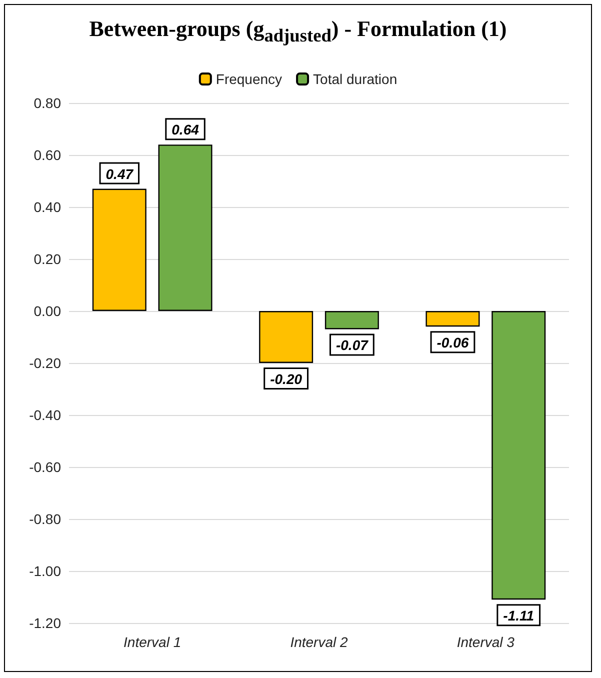 This screenshot has width=601, height=678. I want to click on y-tick-label: 0.80, so click(48, 103).